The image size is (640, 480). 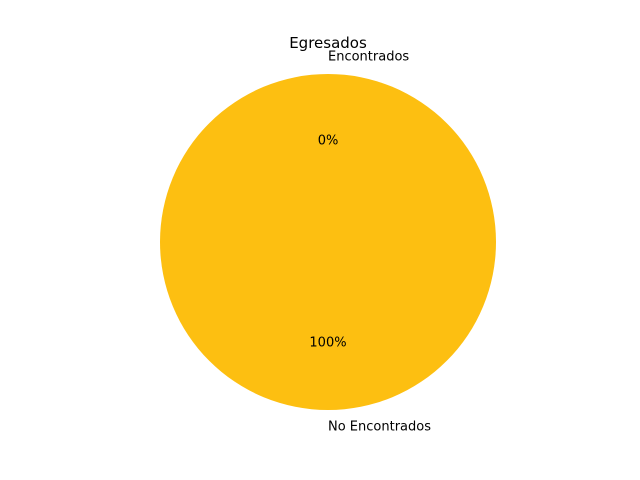 I want to click on slice-label: Encontrados, so click(x=368, y=57).